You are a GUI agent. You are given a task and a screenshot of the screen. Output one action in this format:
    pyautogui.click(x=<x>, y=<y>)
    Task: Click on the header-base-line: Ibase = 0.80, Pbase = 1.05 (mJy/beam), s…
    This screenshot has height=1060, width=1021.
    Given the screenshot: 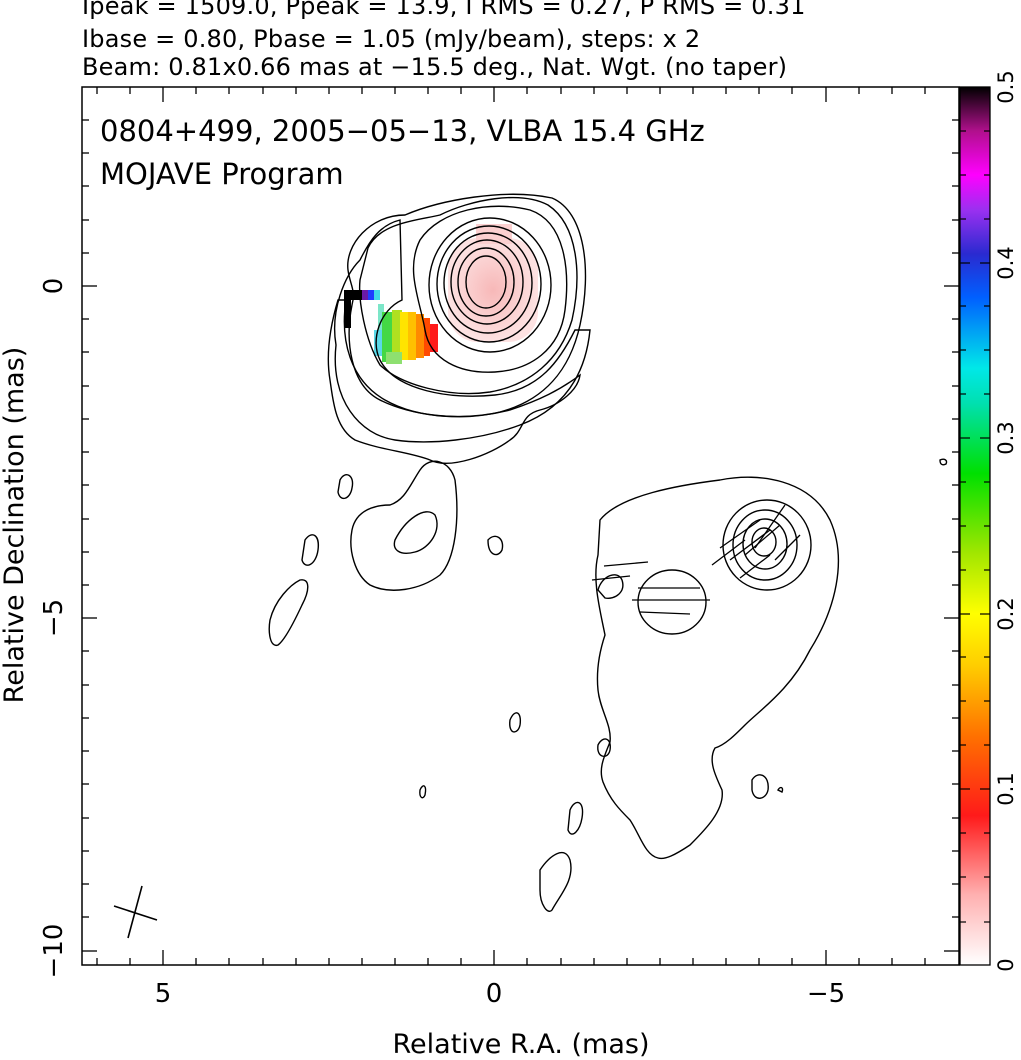 What is the action you would take?
    pyautogui.click(x=391, y=39)
    